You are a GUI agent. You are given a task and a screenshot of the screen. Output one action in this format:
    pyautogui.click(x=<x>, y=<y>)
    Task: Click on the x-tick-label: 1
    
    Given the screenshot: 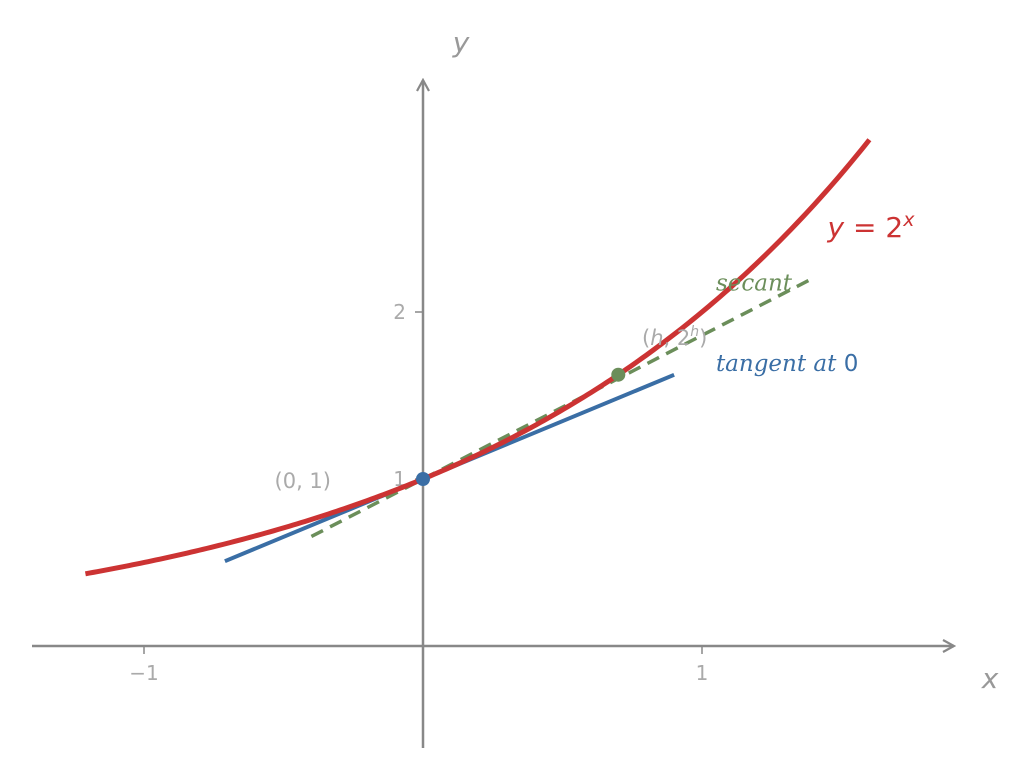 What is the action you would take?
    pyautogui.click(x=702, y=673)
    